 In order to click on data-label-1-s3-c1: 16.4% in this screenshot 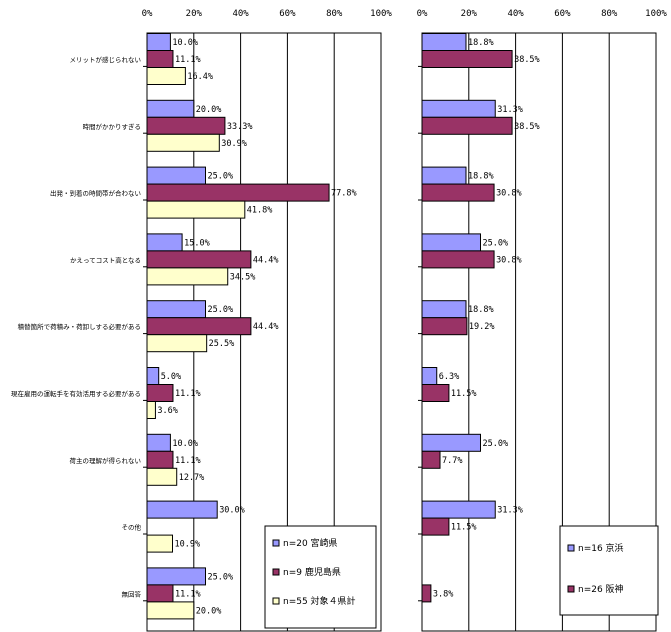, I will do `click(200, 77)`.